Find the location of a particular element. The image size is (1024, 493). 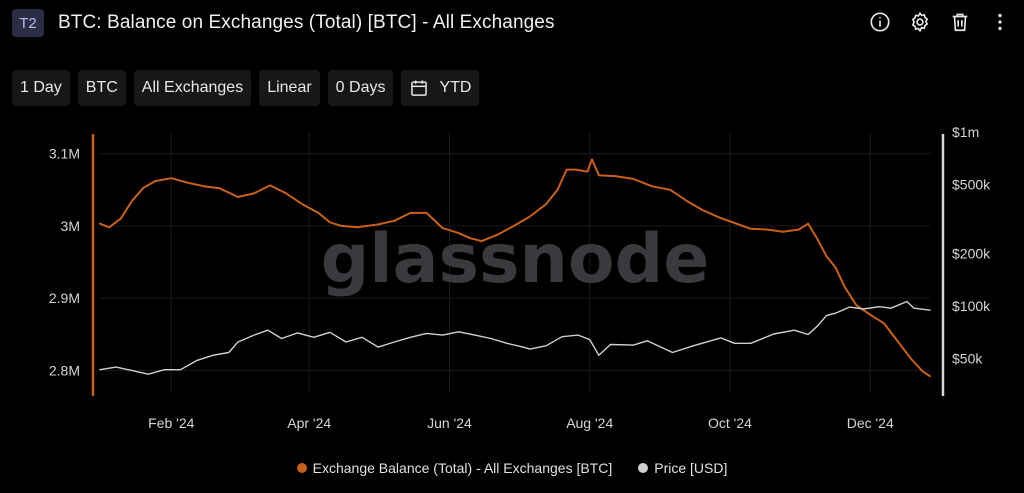

legend-balance-swatch is located at coordinates (301, 468).